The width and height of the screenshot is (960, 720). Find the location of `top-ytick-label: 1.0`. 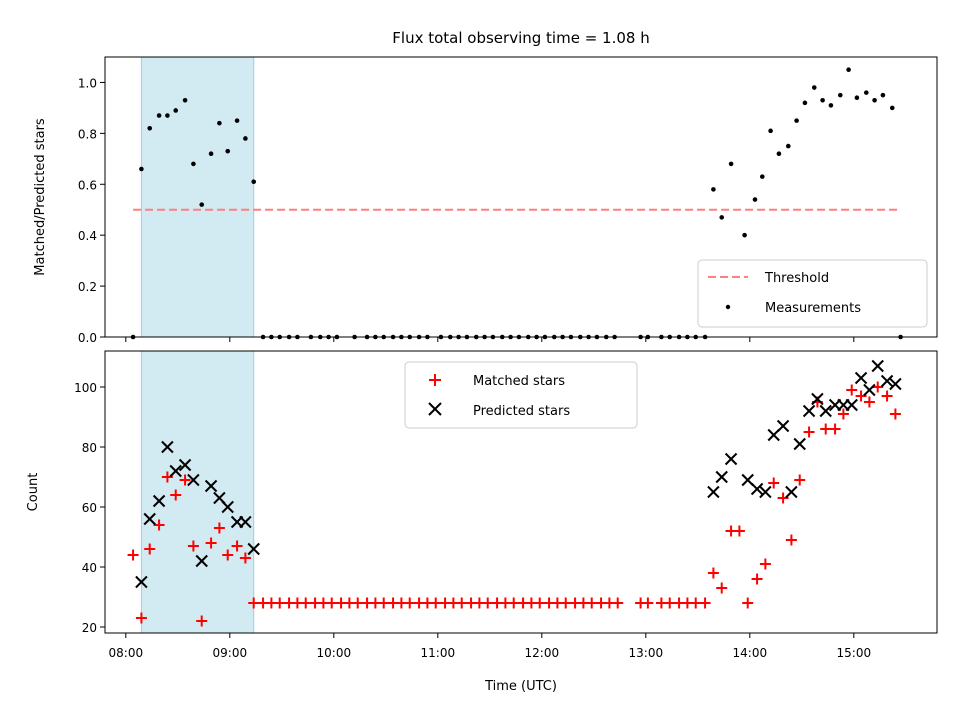

top-ytick-label: 1.0 is located at coordinates (87, 83).